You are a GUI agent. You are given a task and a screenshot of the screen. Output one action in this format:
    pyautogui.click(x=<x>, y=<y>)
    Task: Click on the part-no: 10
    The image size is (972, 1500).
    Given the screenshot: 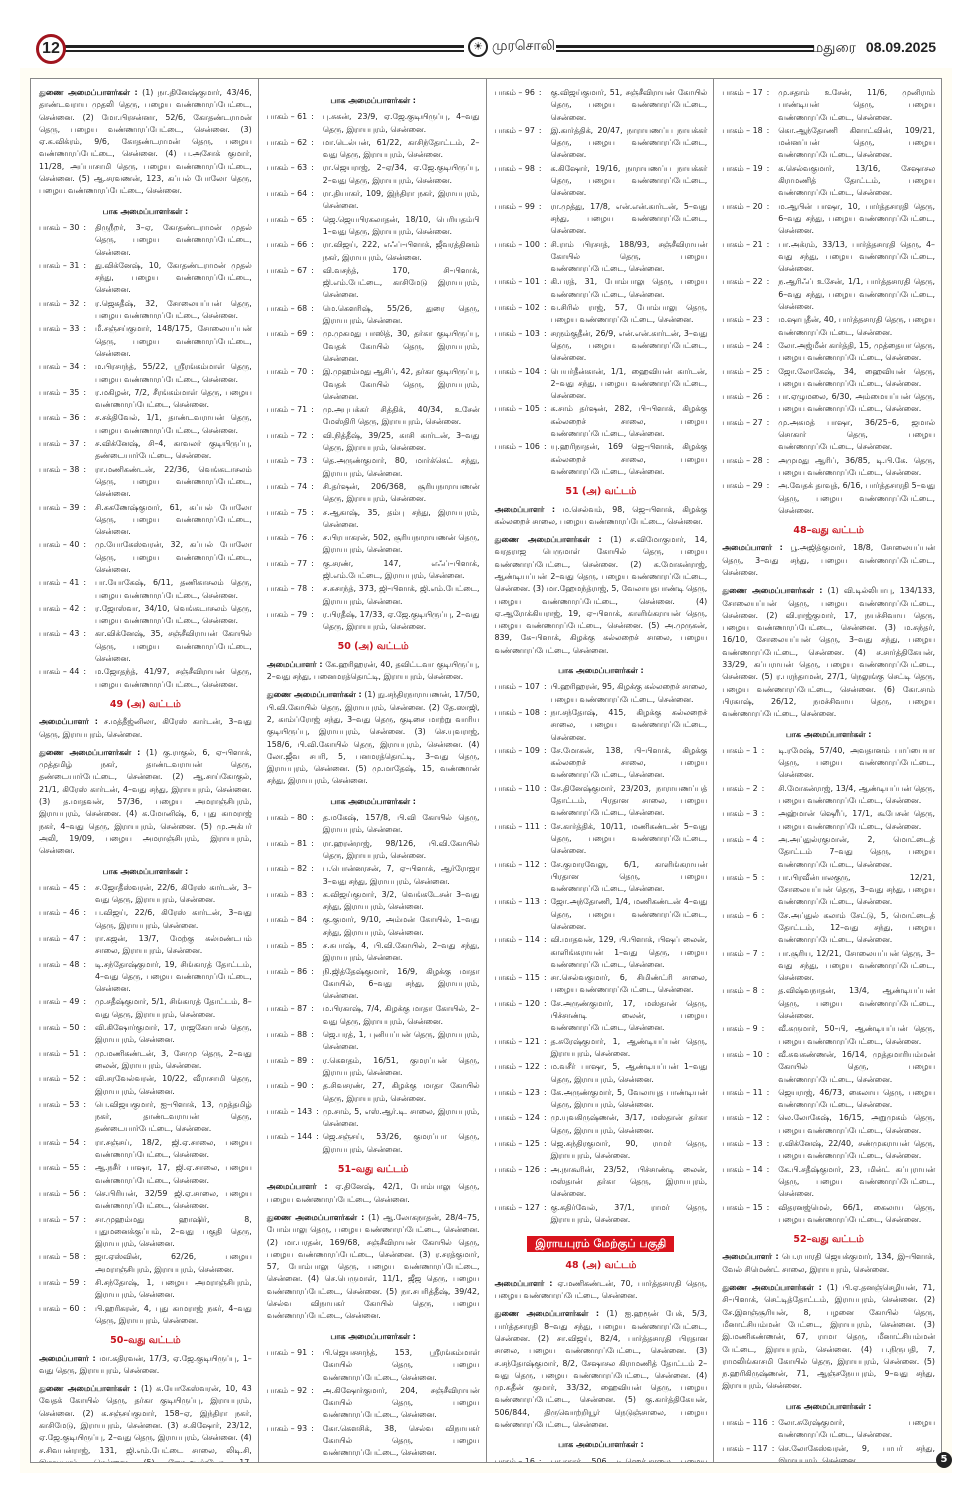 What is the action you would take?
    pyautogui.click(x=757, y=1054)
    